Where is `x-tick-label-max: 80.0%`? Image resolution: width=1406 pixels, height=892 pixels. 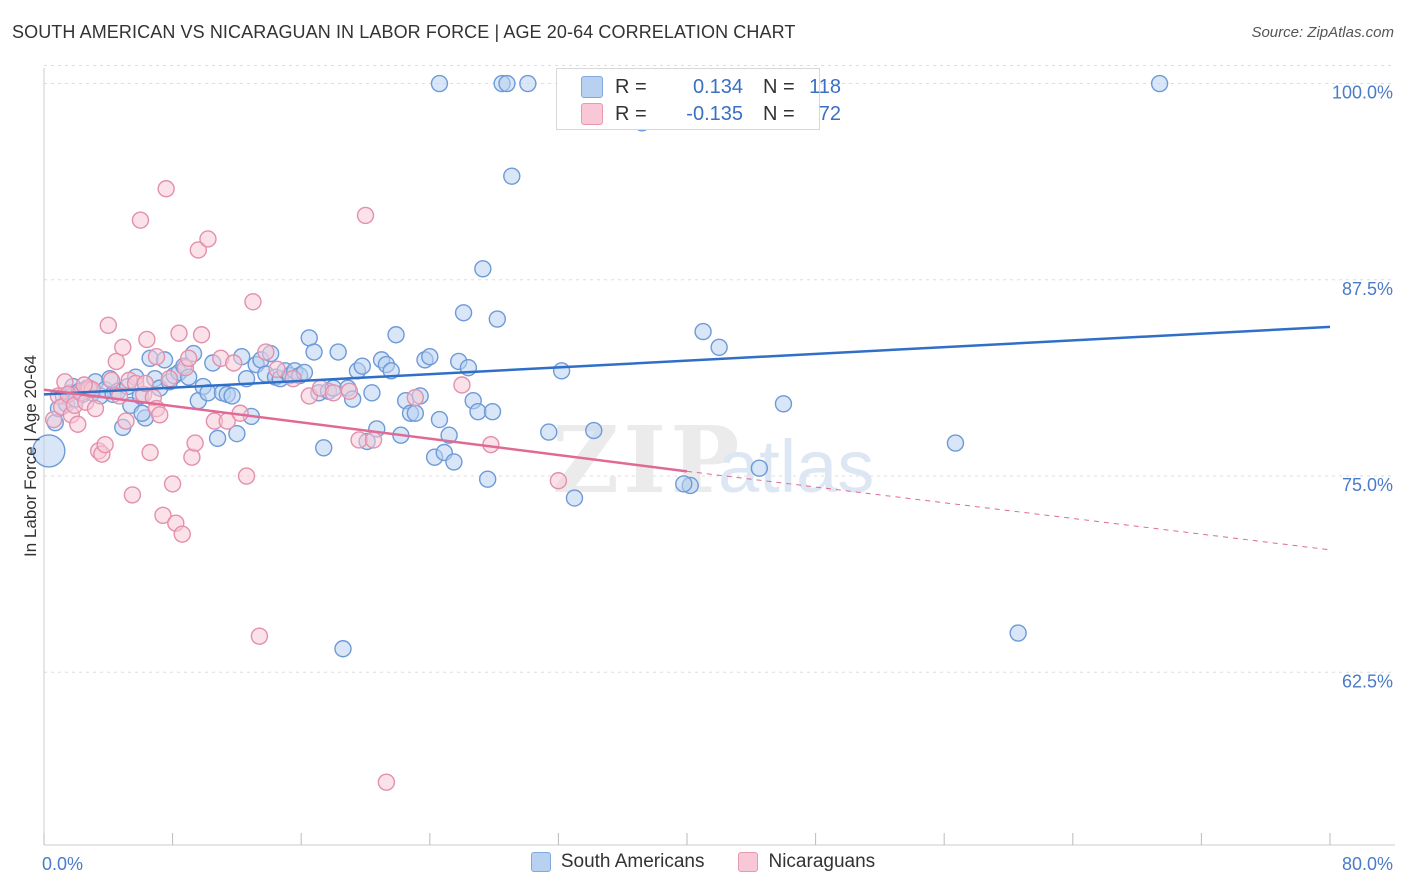
x-tick-label-max: 80.0% is located at coordinates (1367, 864).